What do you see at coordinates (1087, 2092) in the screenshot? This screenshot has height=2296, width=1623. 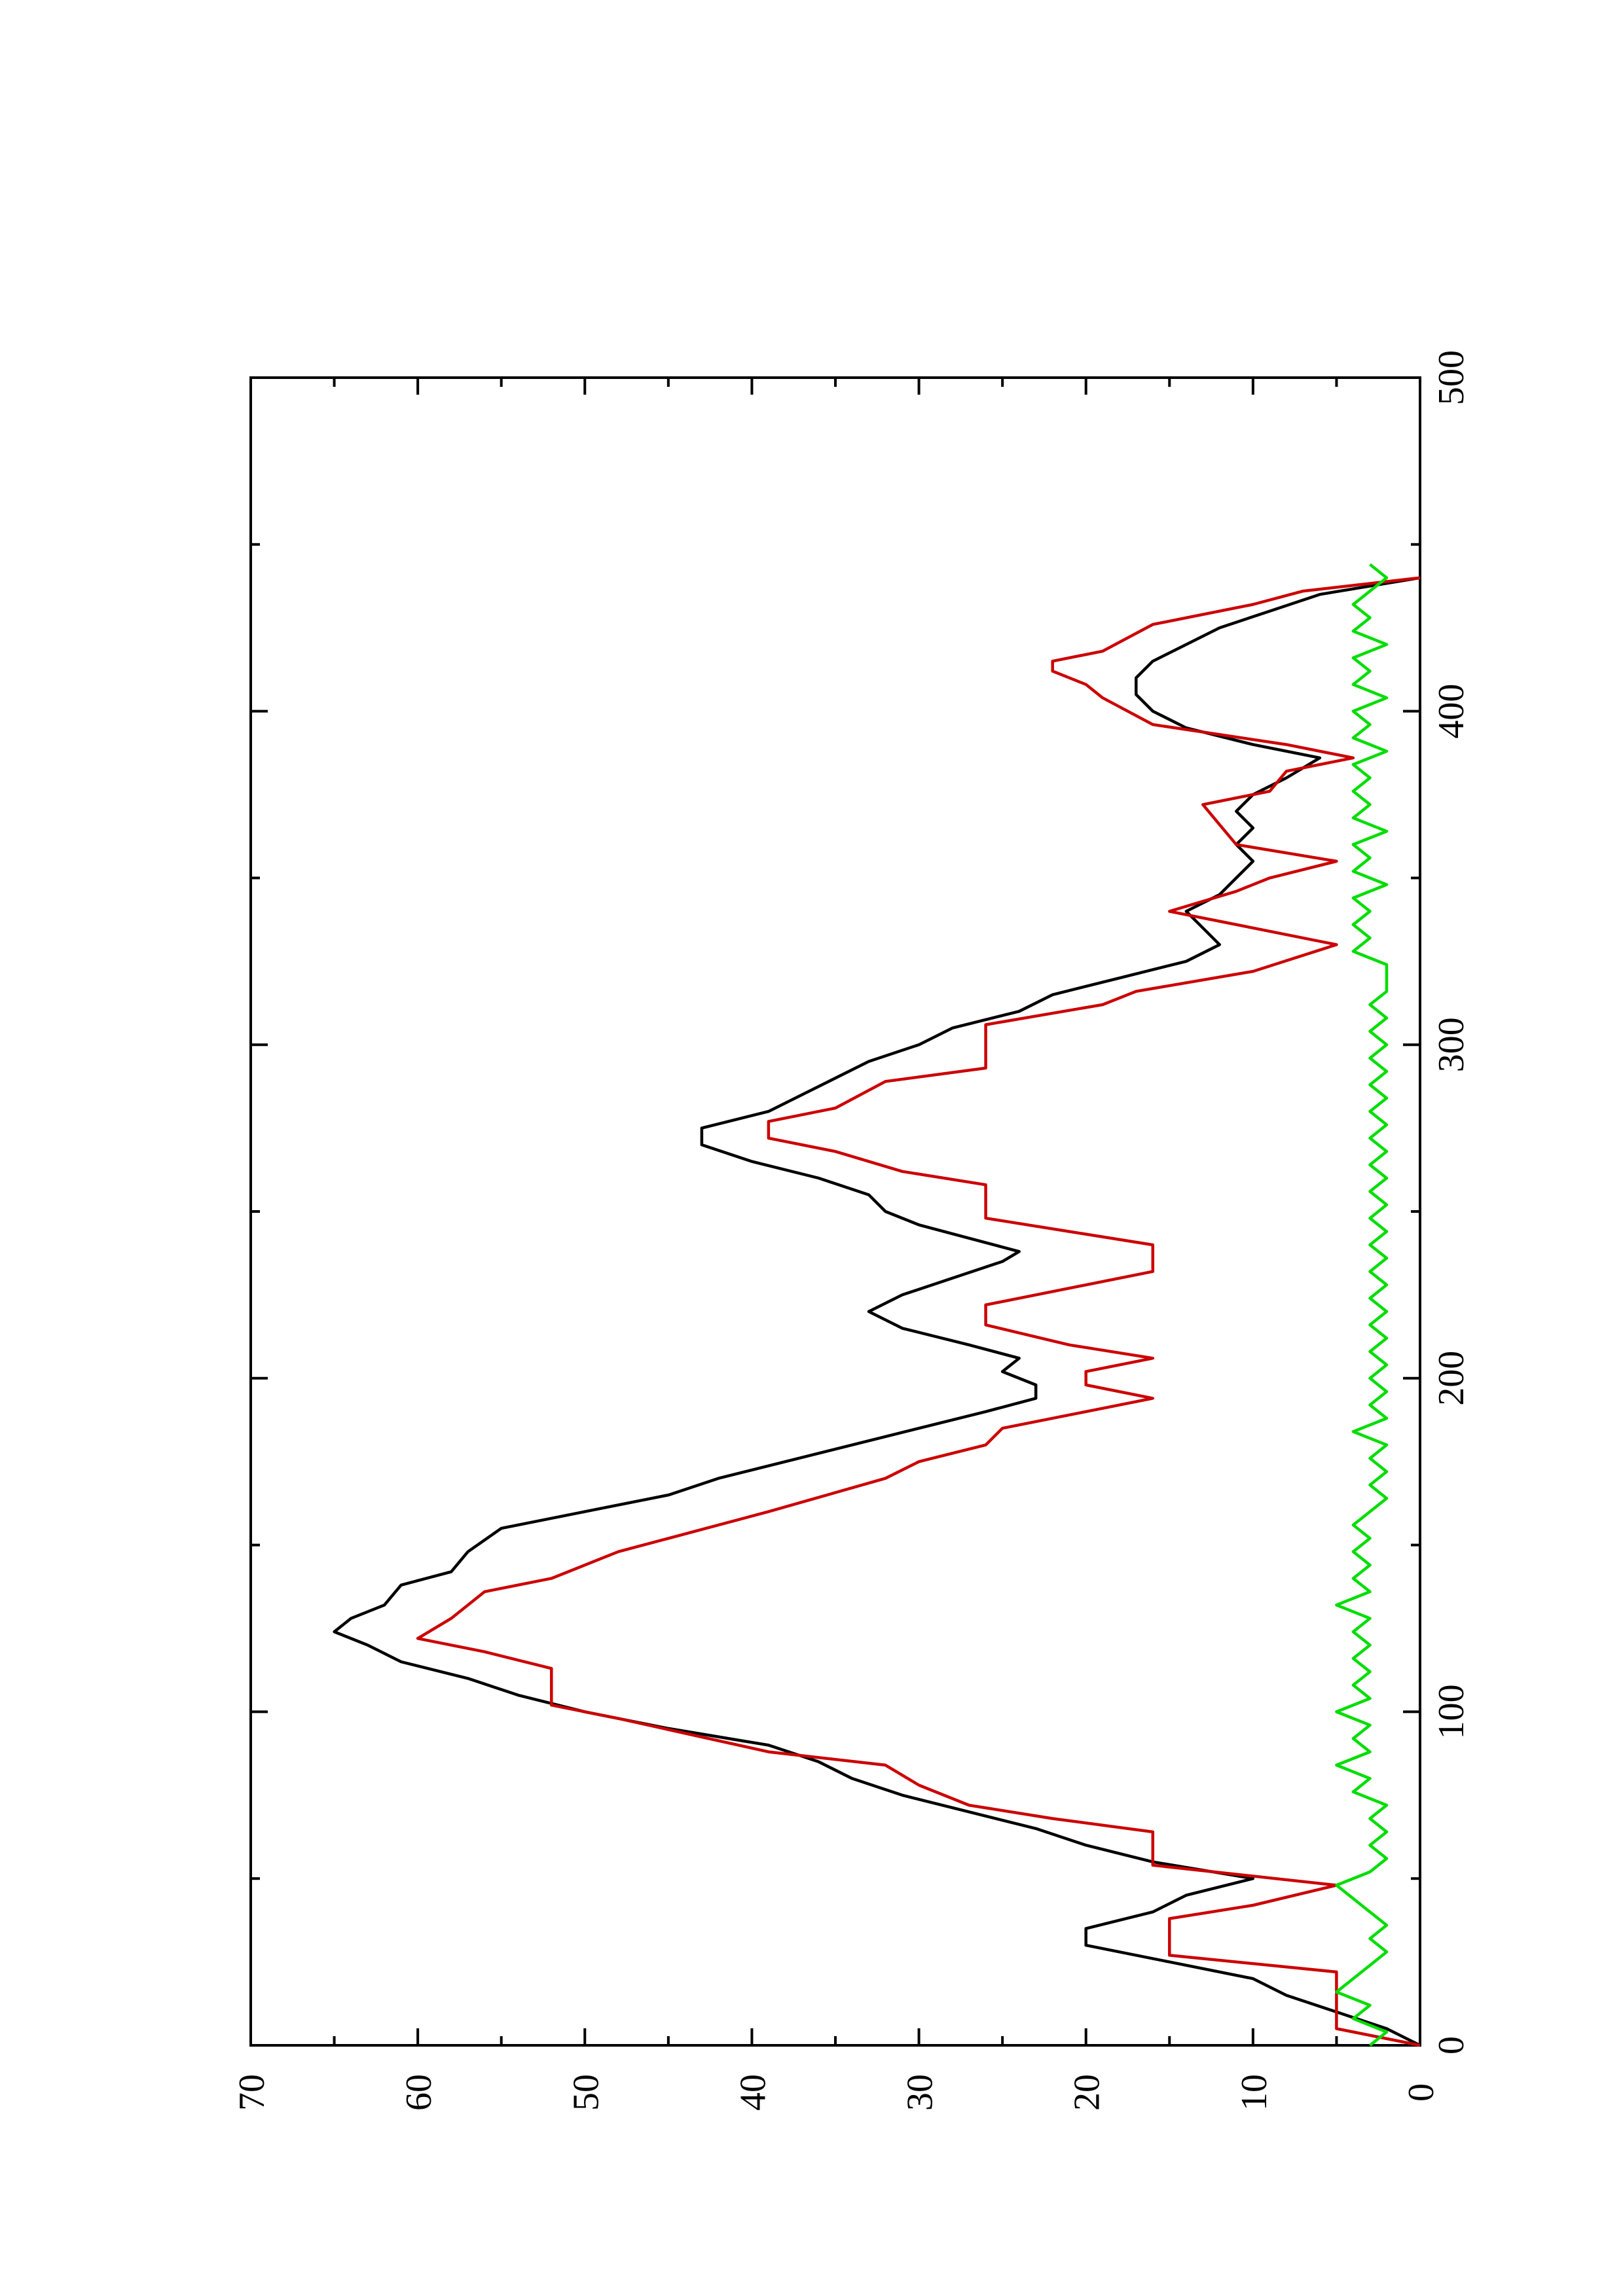 I see `y-tick-label: 20` at bounding box center [1087, 2092].